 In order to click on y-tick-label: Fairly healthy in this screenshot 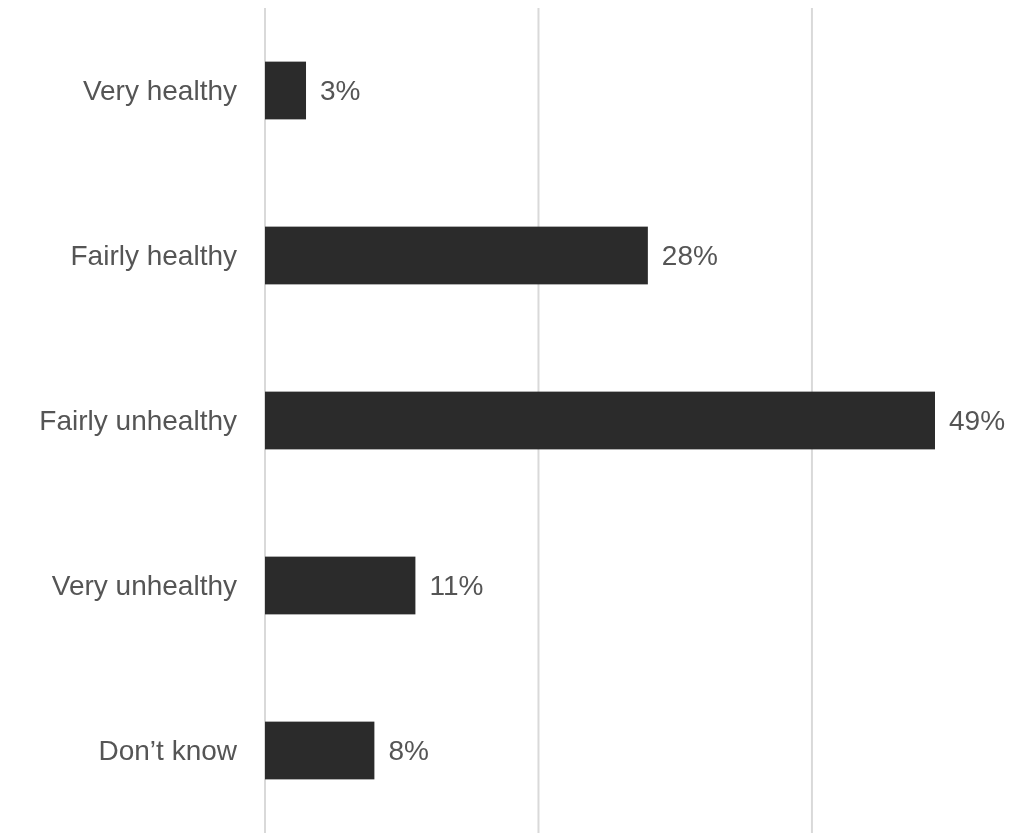, I will do `click(153, 256)`.